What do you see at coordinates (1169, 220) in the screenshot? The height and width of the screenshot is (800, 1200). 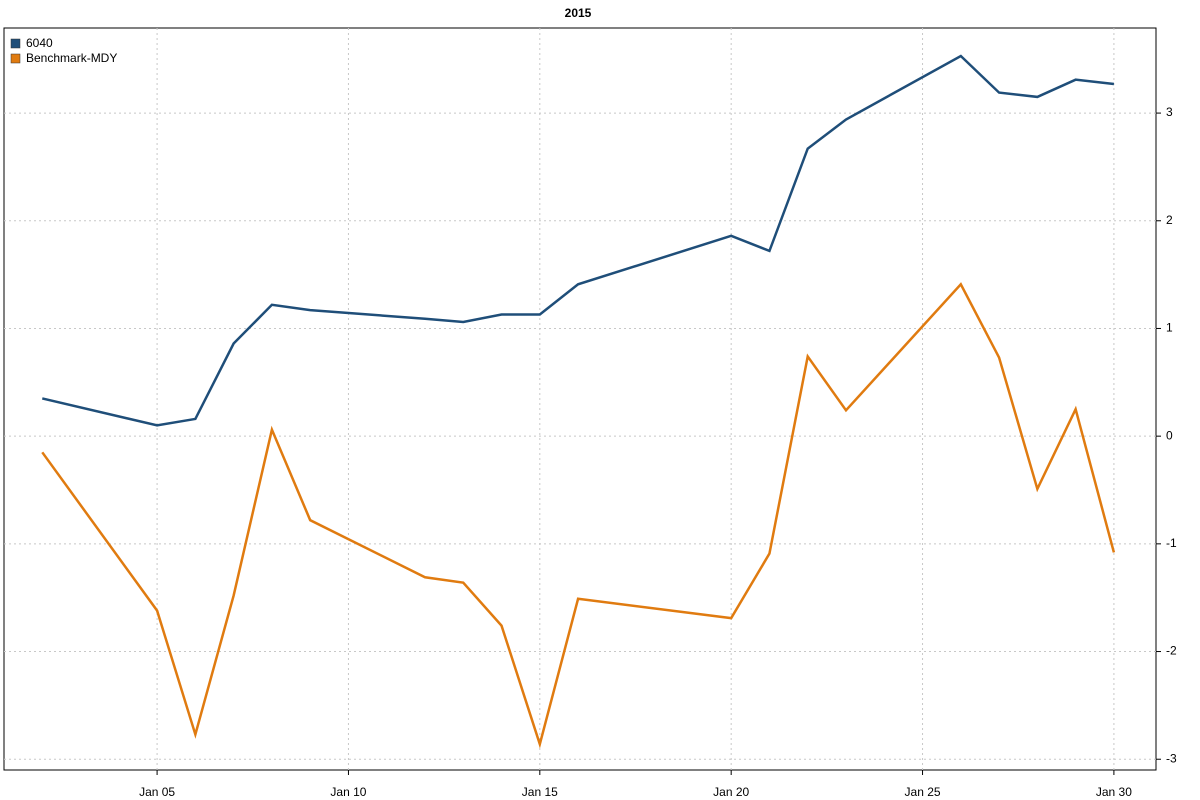 I see `y-tick-label: 2` at bounding box center [1169, 220].